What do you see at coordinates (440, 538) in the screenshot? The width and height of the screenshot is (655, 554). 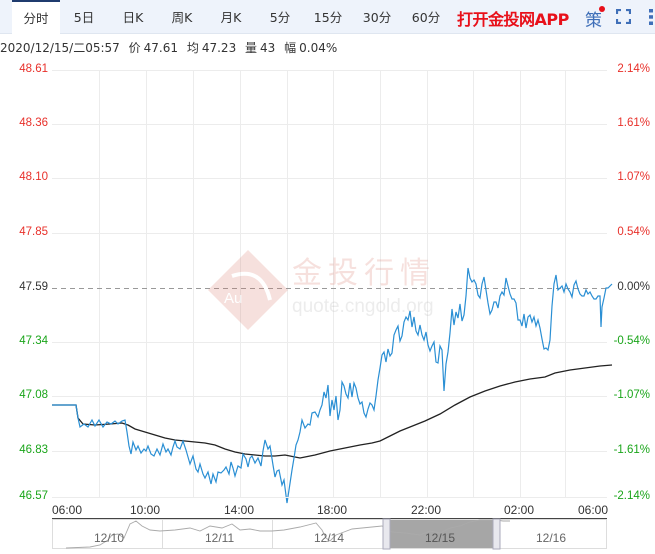 I see `navigator-date-label: 12/15` at bounding box center [440, 538].